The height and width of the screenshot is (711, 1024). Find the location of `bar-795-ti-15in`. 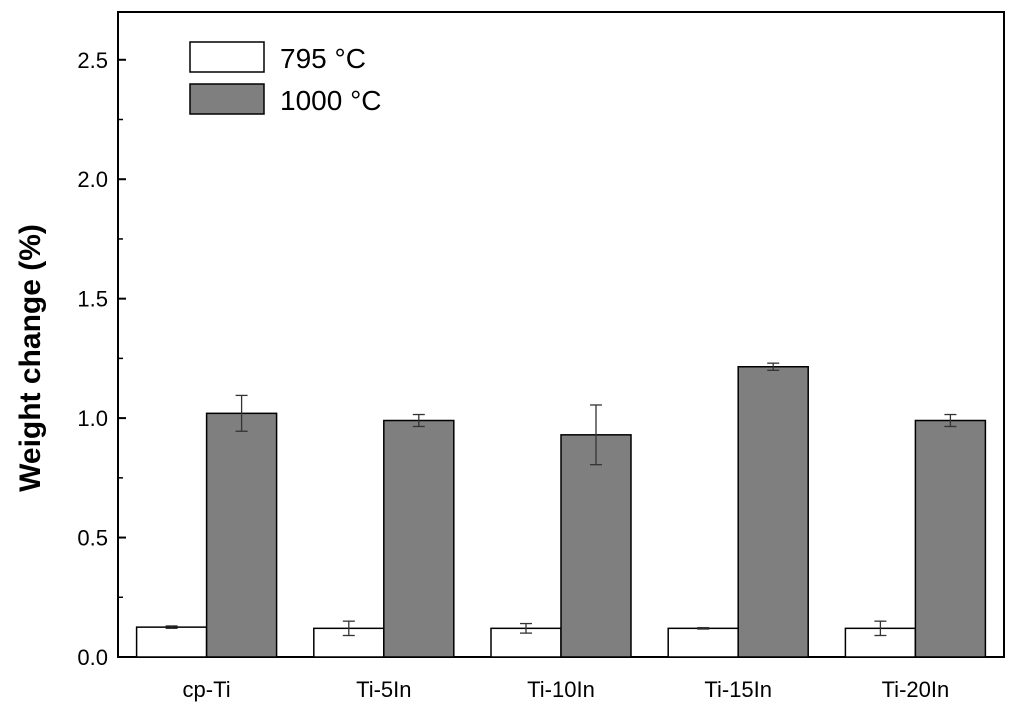

bar-795-ti-15in is located at coordinates (703, 642).